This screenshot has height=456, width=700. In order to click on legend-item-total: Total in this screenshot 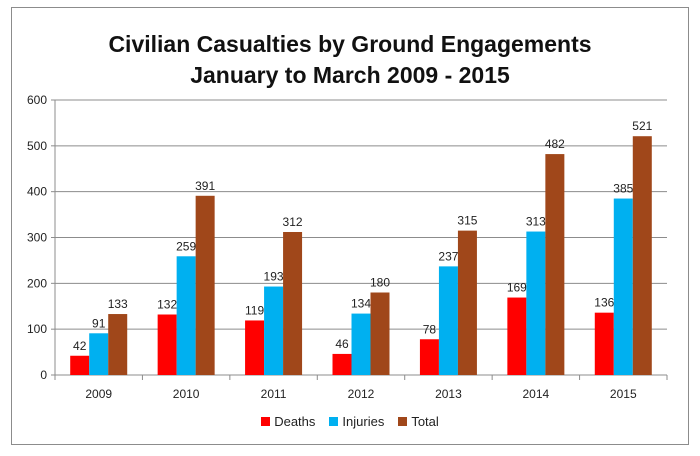, I will do `click(418, 421)`.